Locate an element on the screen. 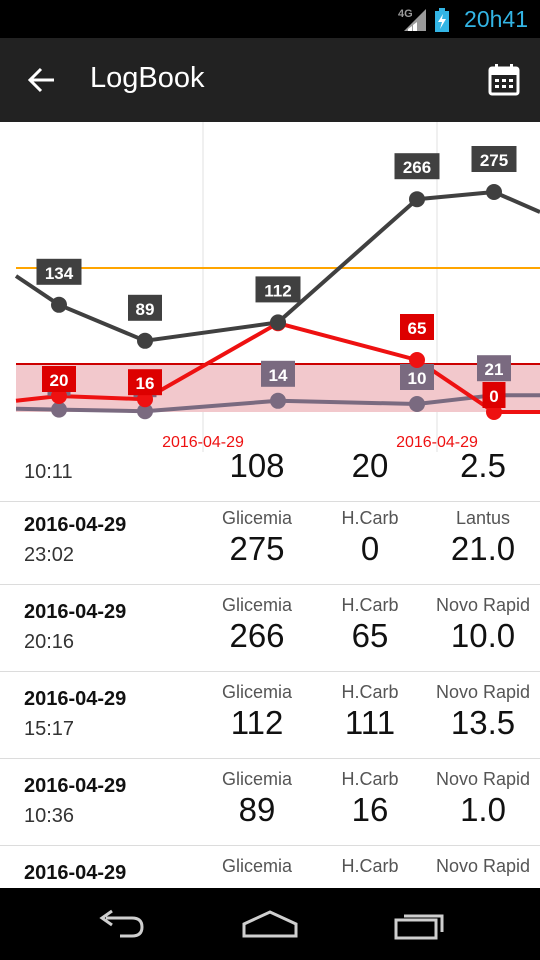 Image resolution: width=540 pixels, height=960 pixels. entry-time: 23:02 is located at coordinates (49, 555).